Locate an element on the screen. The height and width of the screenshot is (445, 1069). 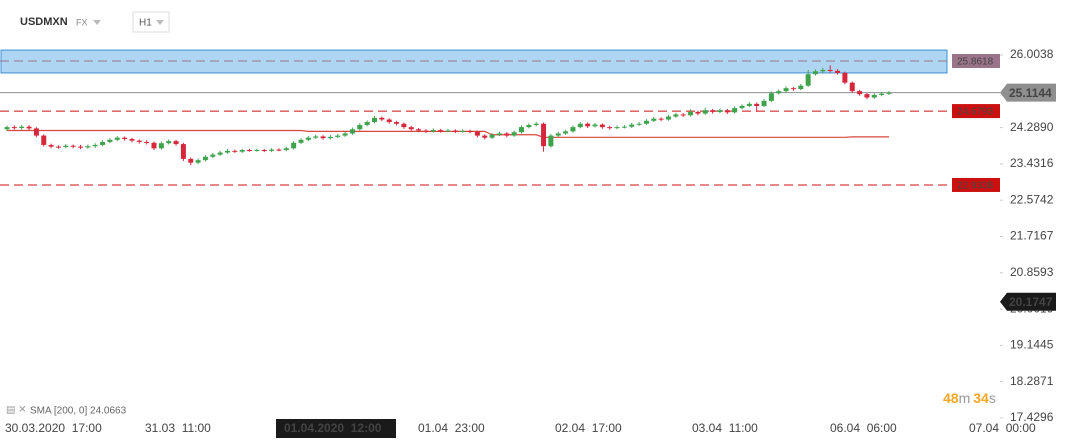
level-label-box is located at coordinates (976, 61).